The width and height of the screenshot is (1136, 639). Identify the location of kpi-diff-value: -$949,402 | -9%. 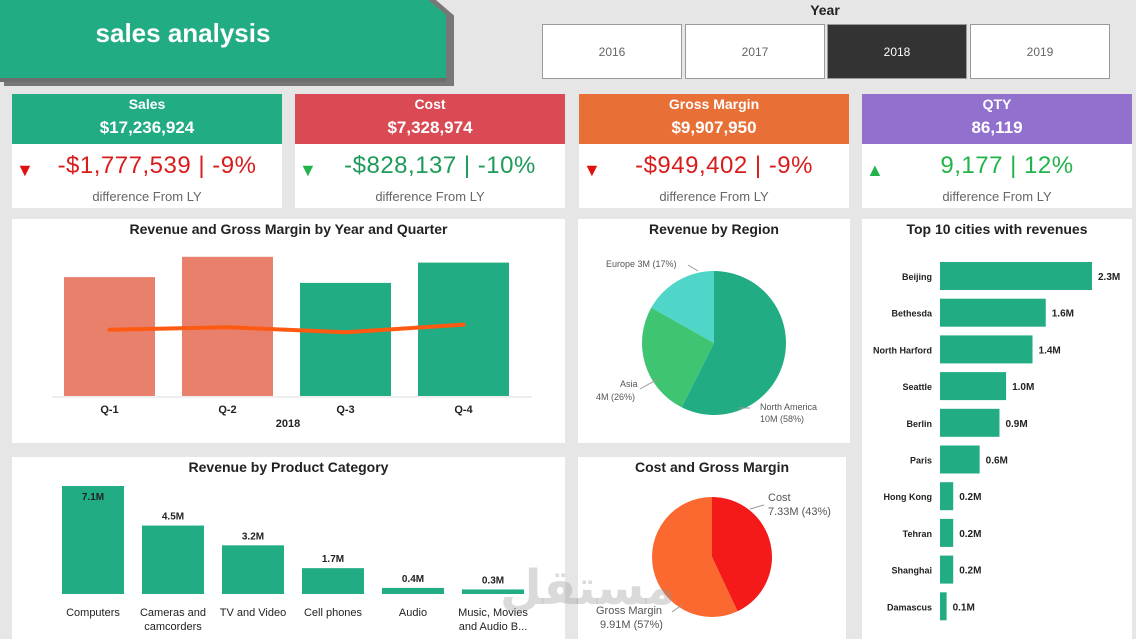
(724, 165).